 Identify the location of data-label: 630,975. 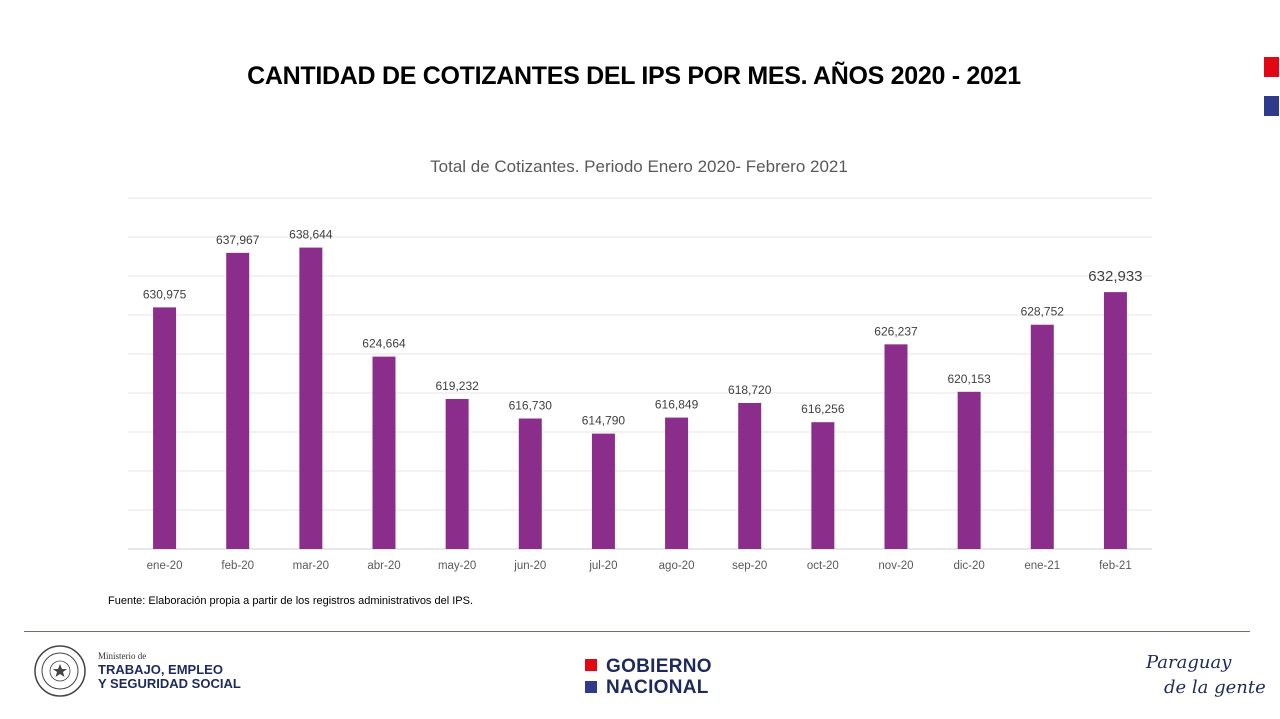
(165, 294).